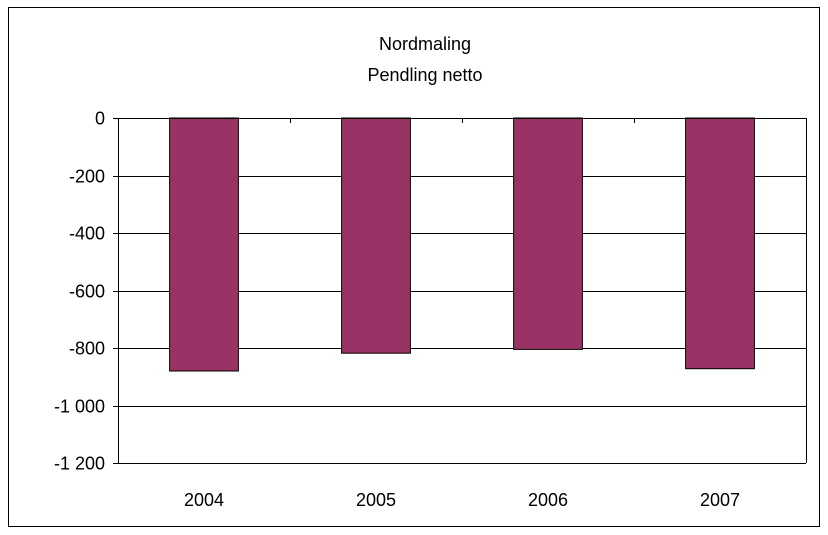 The width and height of the screenshot is (828, 535). I want to click on x-tick-label: 2006, so click(548, 500).